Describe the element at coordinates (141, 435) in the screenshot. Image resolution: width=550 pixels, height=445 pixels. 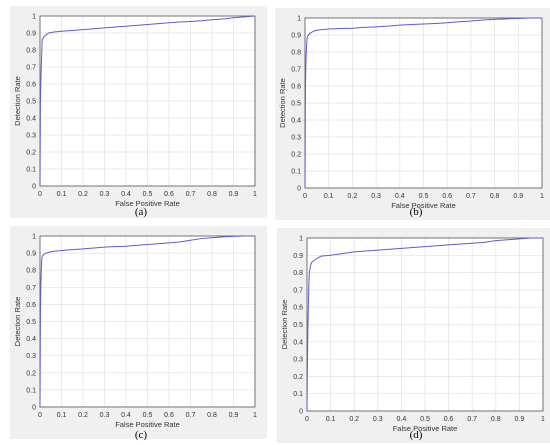
I see `caption-c: (c)` at that location.